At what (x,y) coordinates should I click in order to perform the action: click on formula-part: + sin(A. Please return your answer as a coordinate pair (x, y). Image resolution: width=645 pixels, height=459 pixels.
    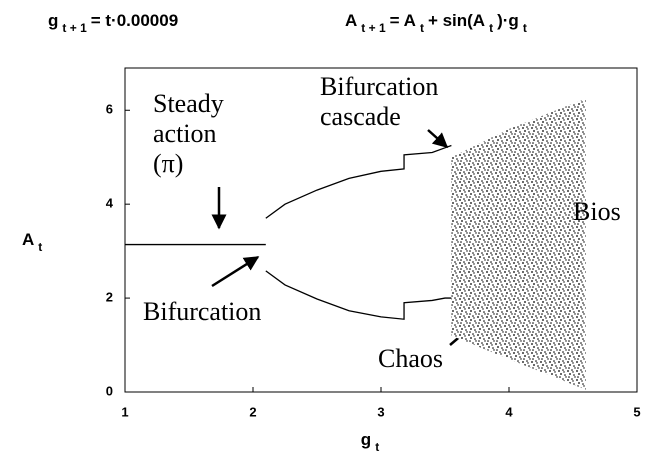
    Looking at the image, I should click on (456, 20).